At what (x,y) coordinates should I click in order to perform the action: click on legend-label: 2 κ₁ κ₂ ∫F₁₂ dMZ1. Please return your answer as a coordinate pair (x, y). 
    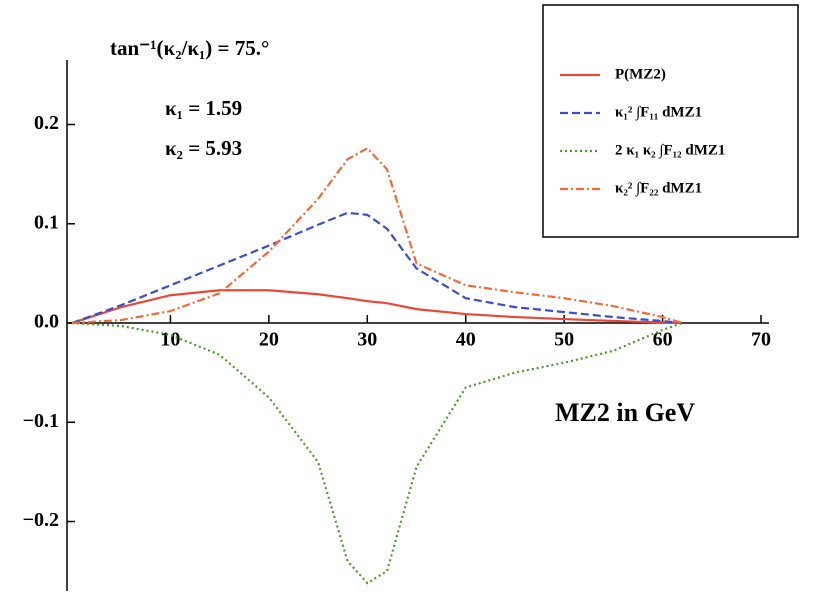
    Looking at the image, I should click on (670, 150).